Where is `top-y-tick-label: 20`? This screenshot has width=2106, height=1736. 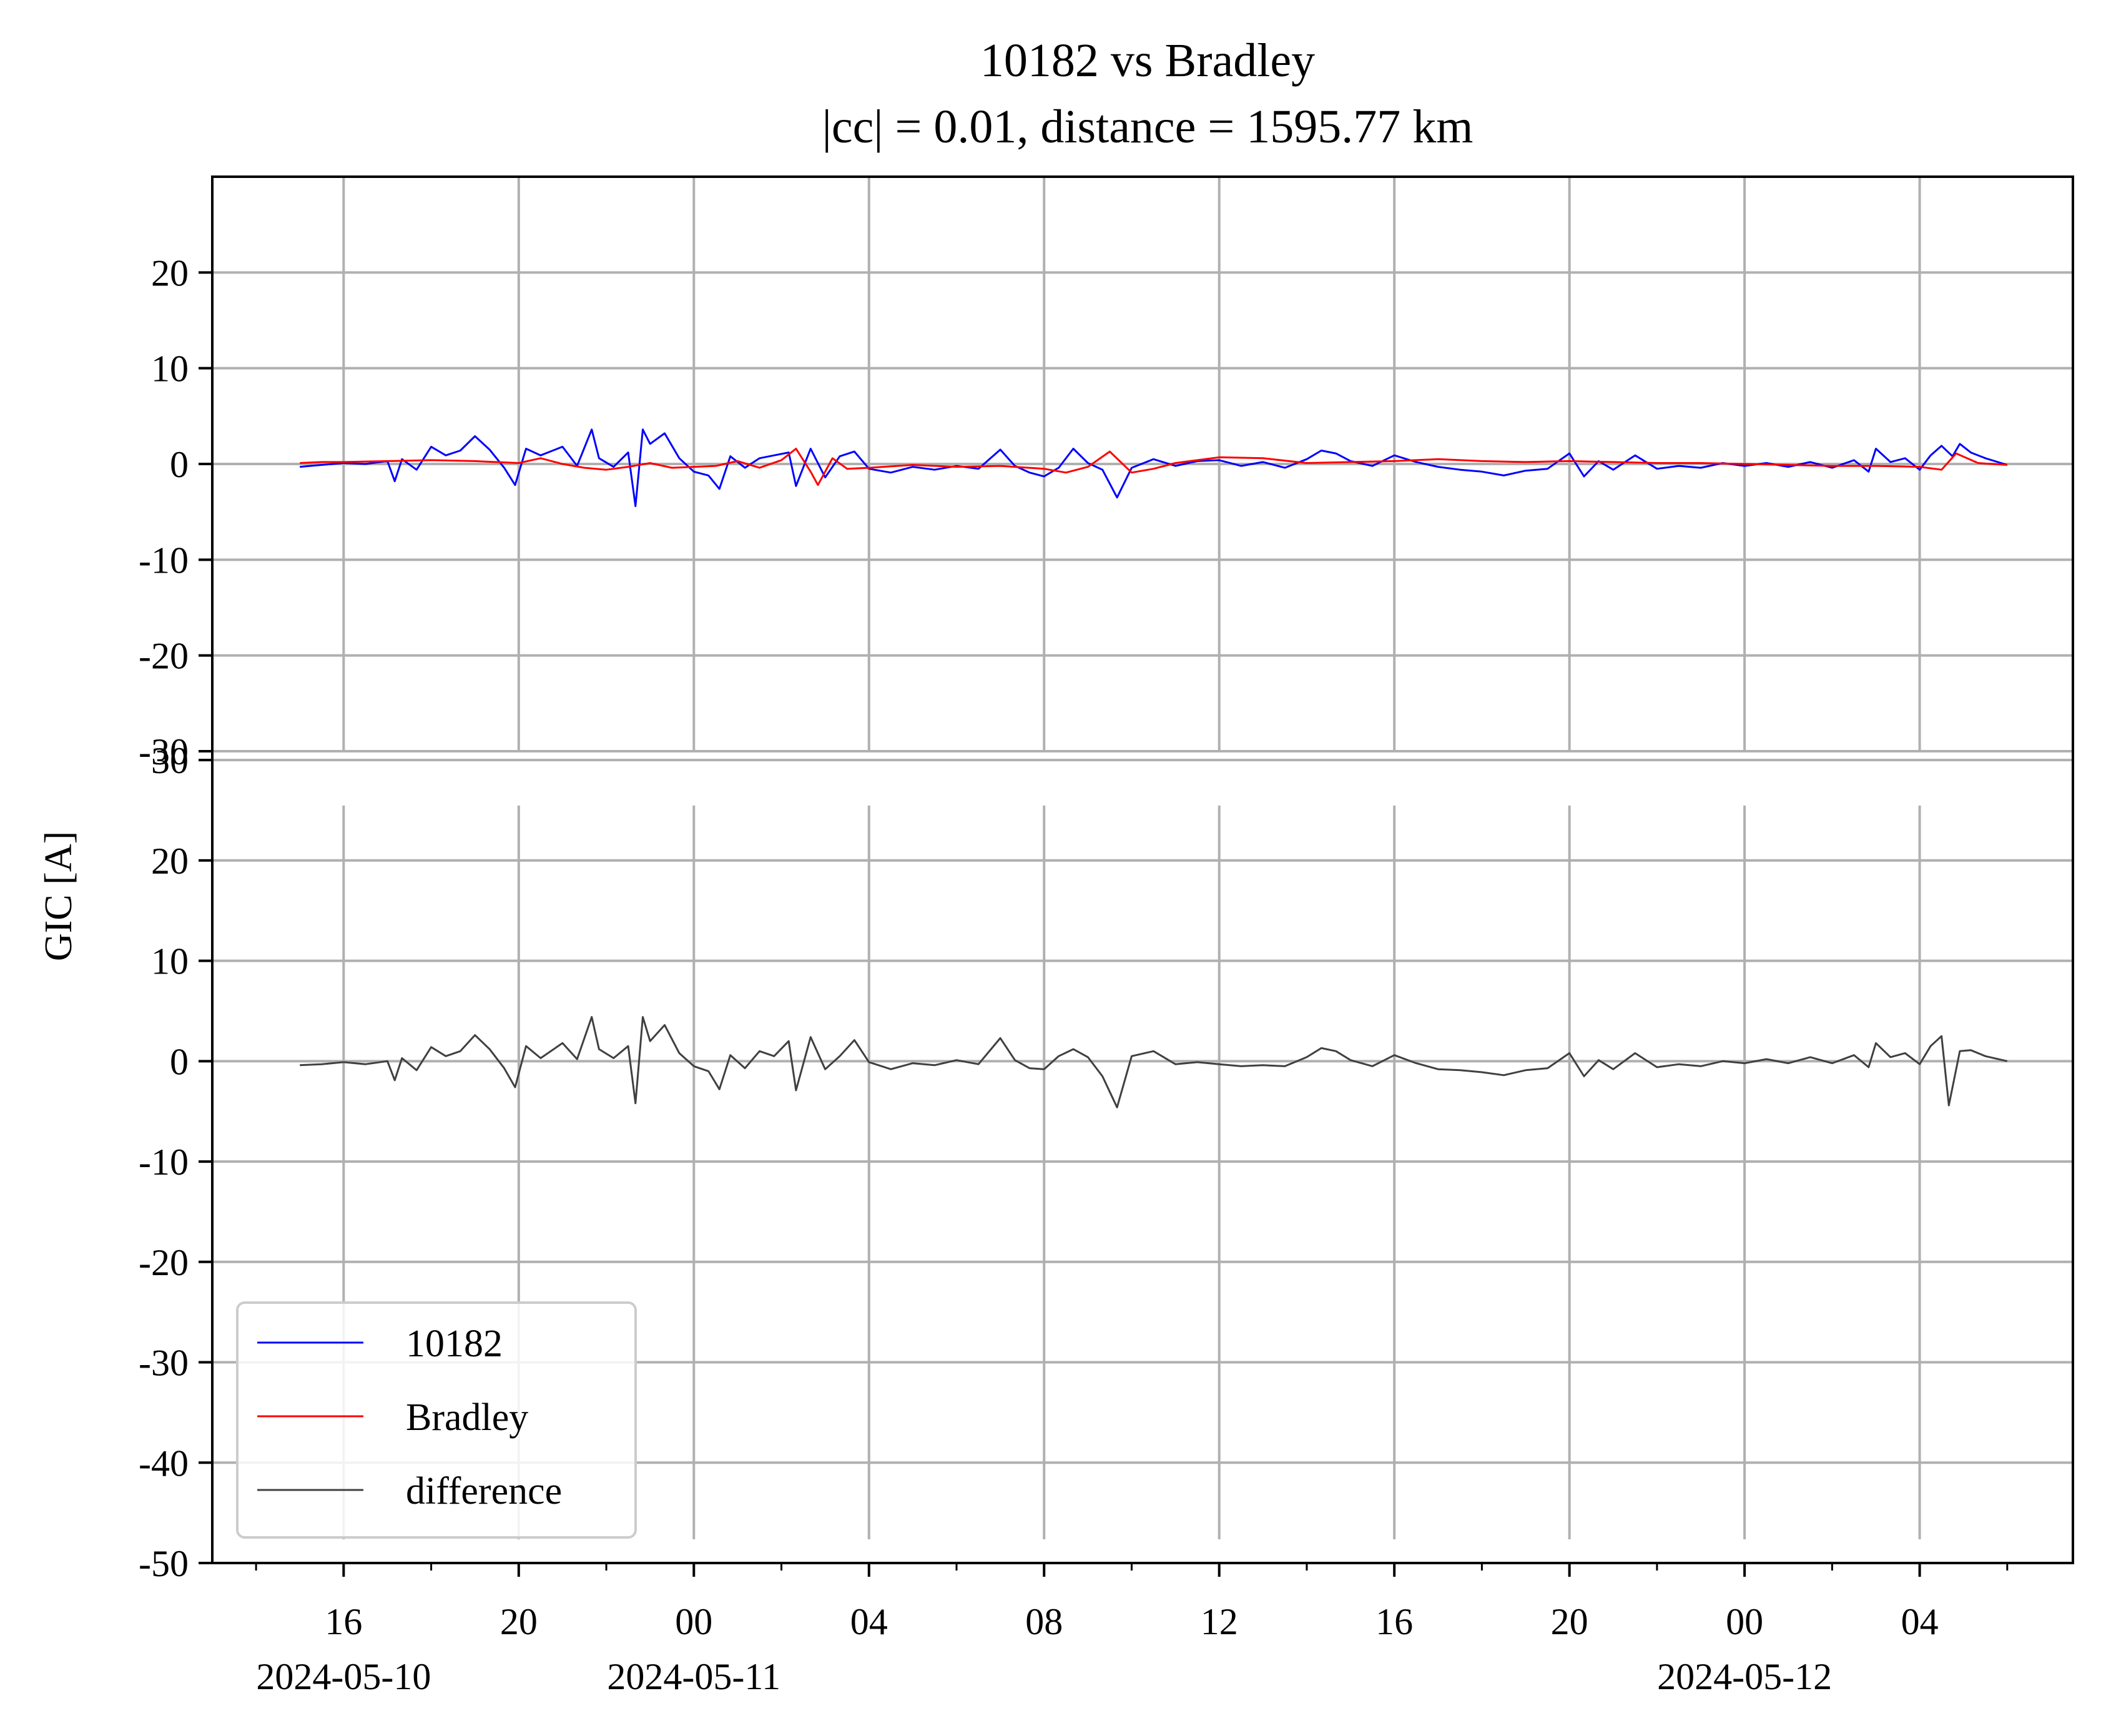
top-y-tick-label: 20 is located at coordinates (170, 272).